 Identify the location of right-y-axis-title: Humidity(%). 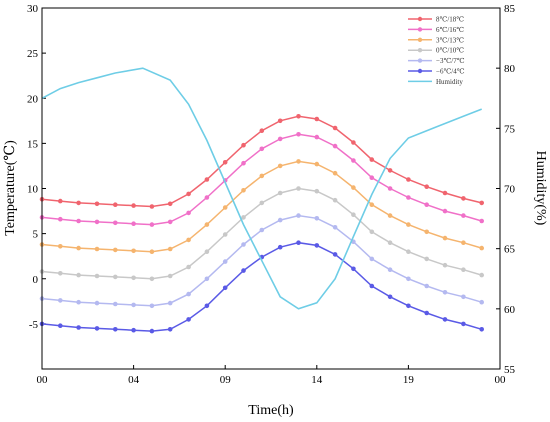
(540, 188).